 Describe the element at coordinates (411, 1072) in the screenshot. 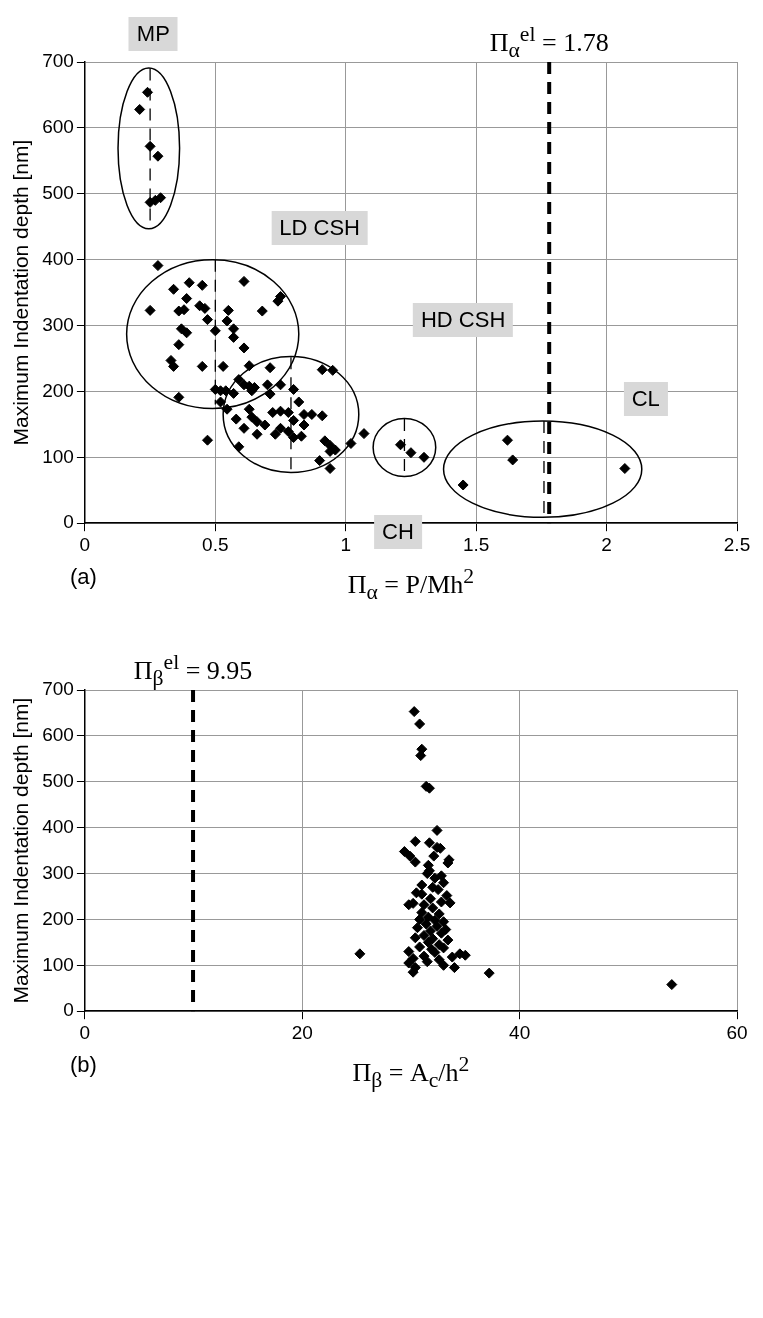

I see `x-axis-title: Π$_{β}$ = A$_{c}$/h$^{2}$` at that location.